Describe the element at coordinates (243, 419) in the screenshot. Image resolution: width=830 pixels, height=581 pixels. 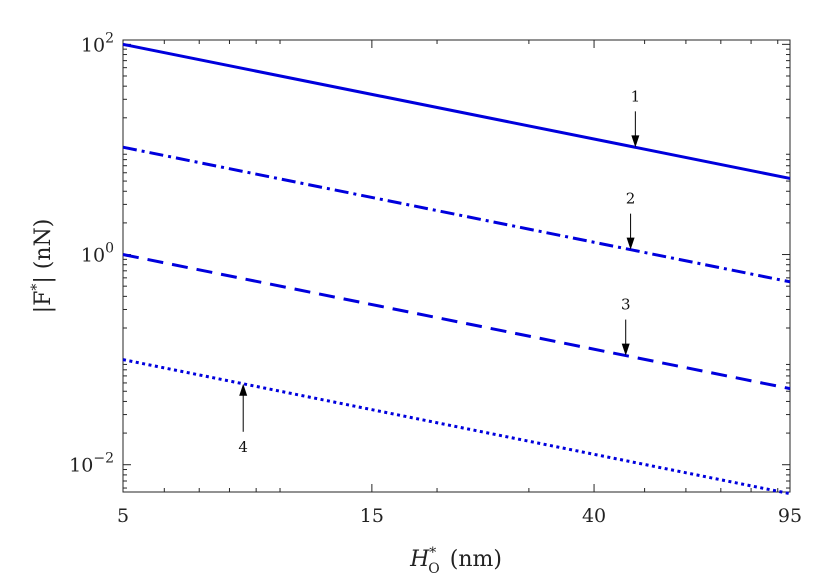
I see `annotation-4: 4` at that location.